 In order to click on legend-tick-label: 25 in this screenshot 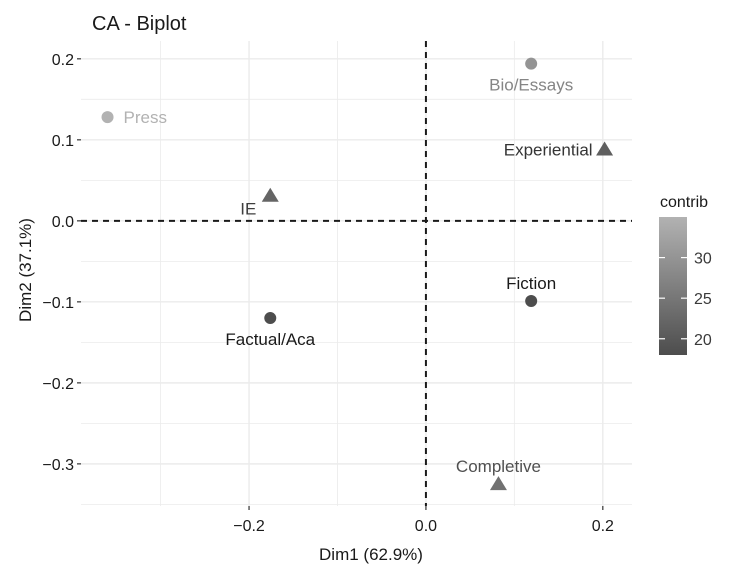, I will do `click(703, 299)`.